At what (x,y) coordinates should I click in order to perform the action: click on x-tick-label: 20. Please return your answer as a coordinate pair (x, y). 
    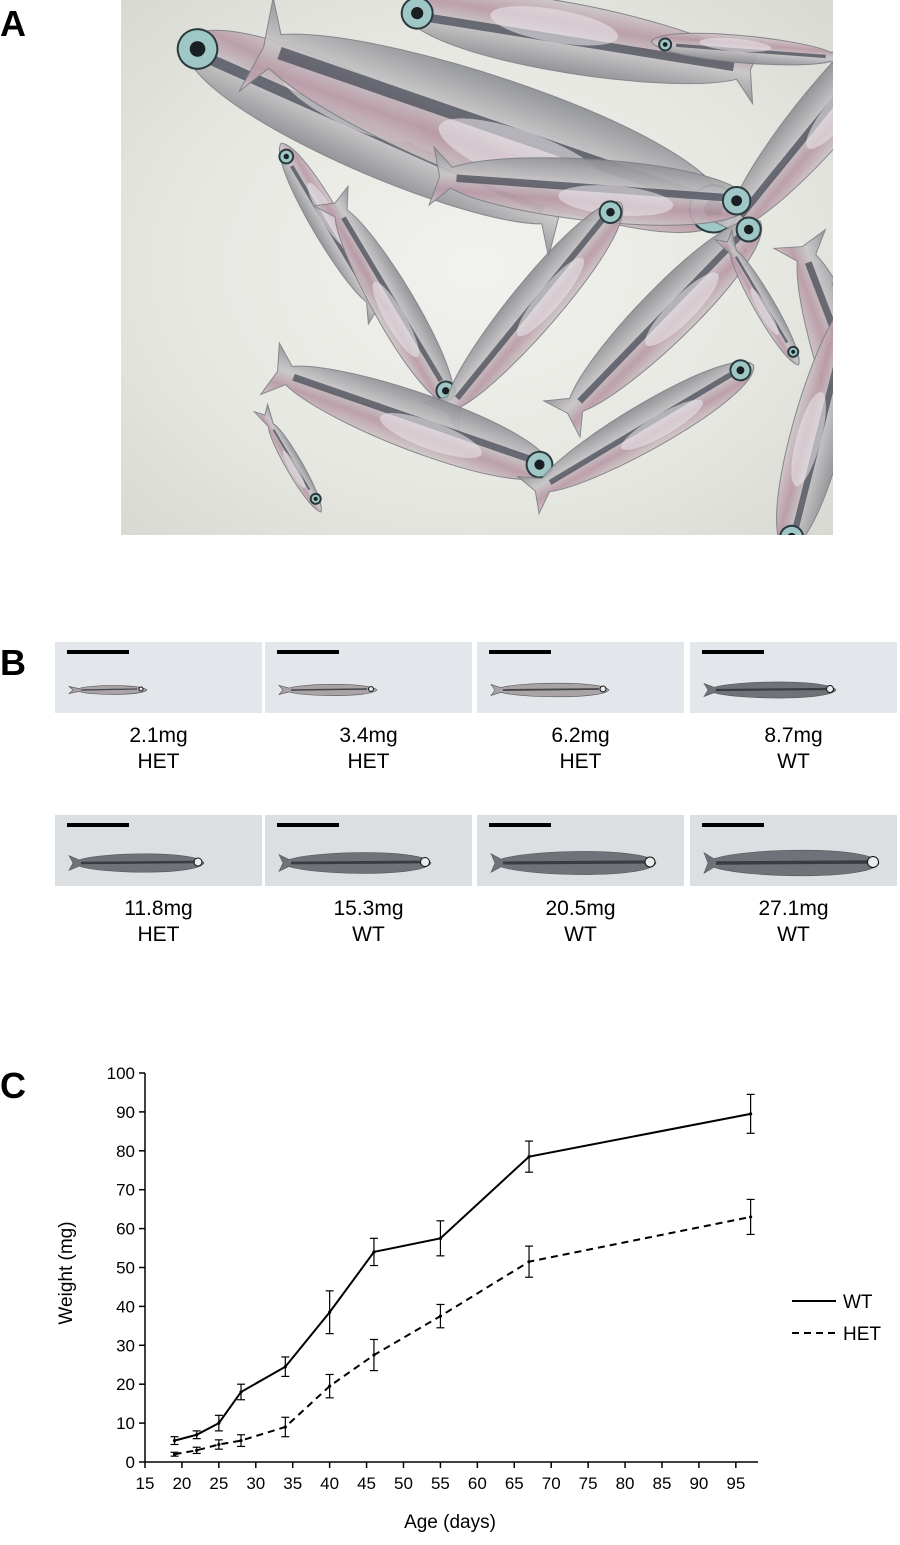
    Looking at the image, I should click on (181, 1483).